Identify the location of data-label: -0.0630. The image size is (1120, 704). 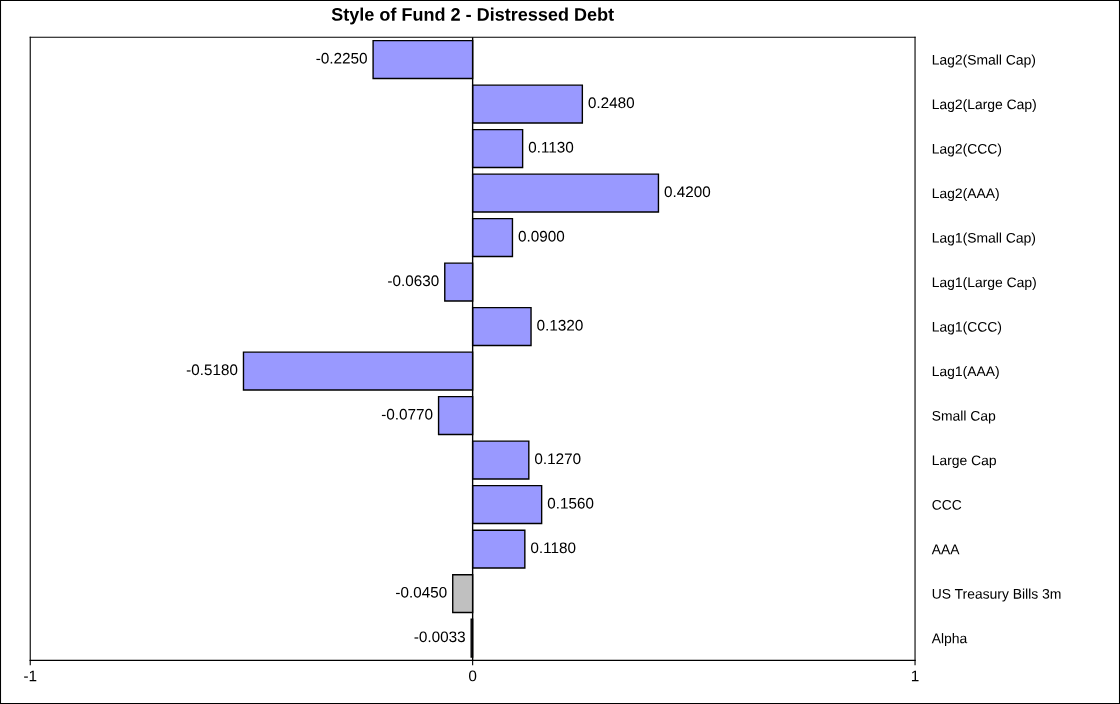
(413, 281).